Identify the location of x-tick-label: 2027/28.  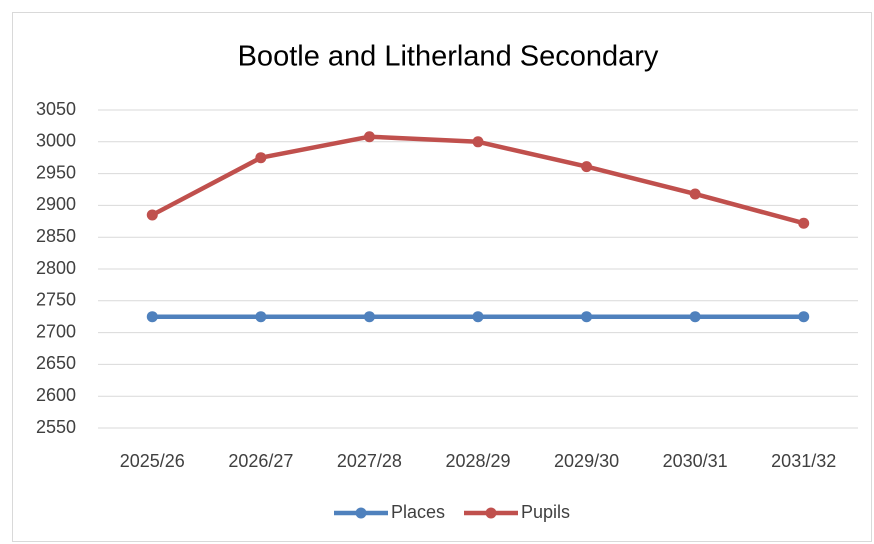
(369, 461).